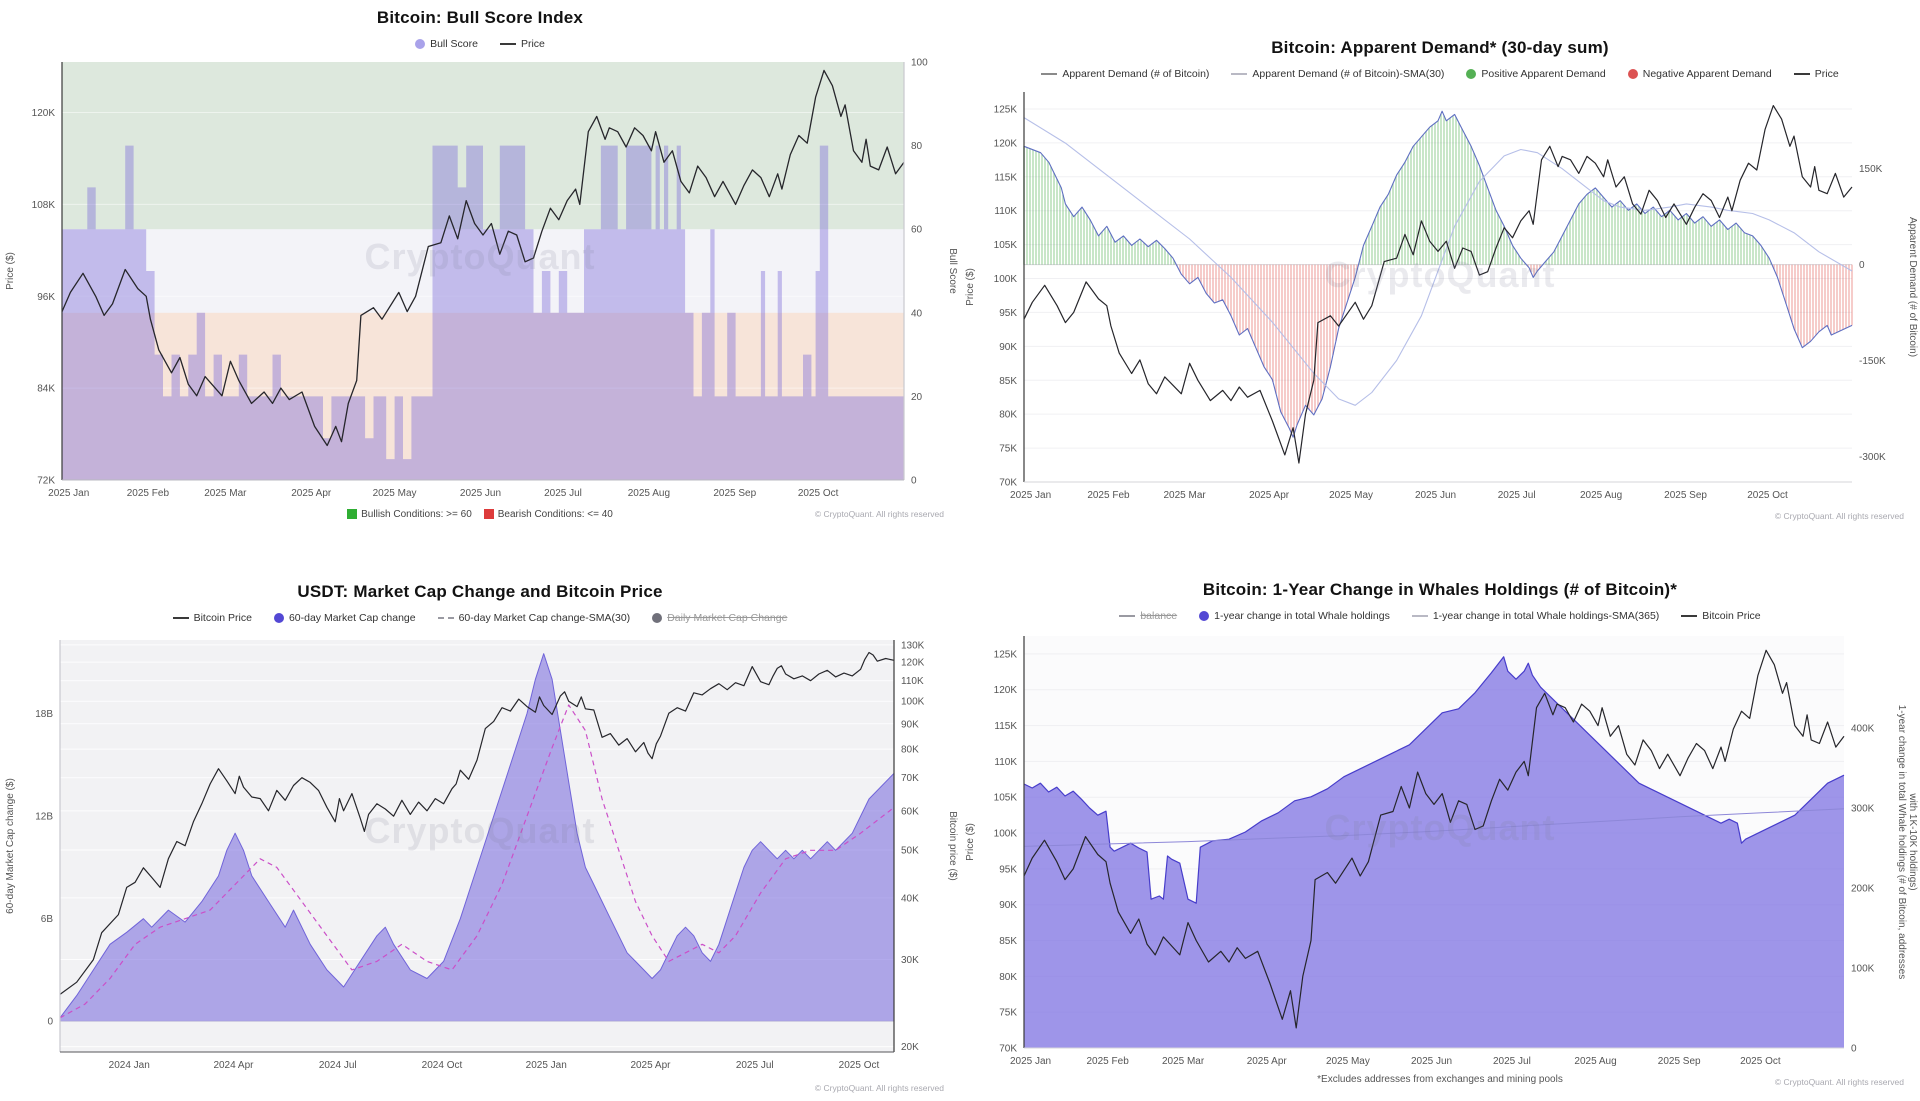 The height and width of the screenshot is (1101, 1920). Describe the element at coordinates (1337, 74) in the screenshot. I see `legend-item: Apparent Demand (# of Bitcoin)-SMA(30)` at that location.